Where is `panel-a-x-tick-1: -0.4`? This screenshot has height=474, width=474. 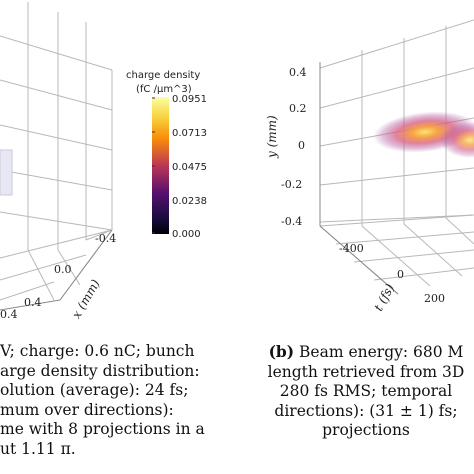 panel-a-x-tick-1: -0.4 is located at coordinates (105, 238).